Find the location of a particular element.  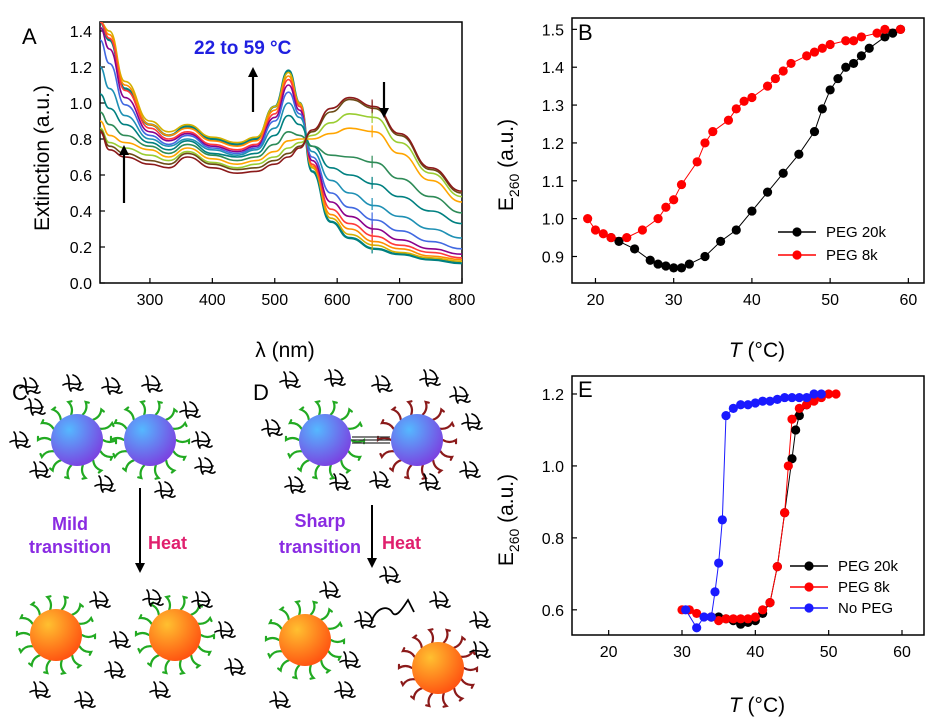

panel-e-y-axis-label: E260 (a.u.) is located at coordinates (508, 520).